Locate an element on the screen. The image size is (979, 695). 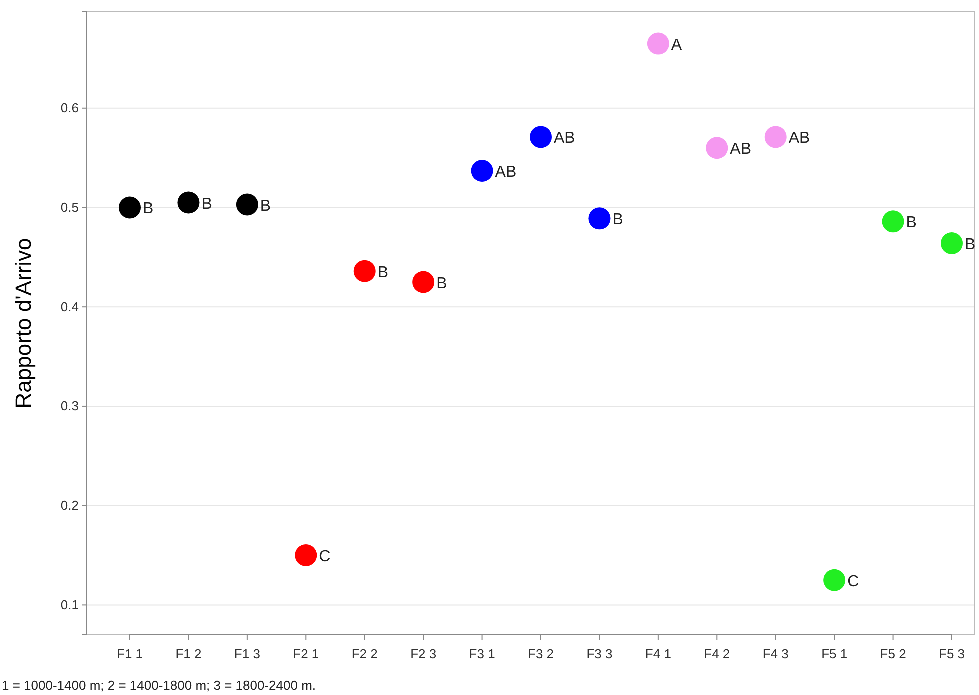
x-tick-label: F3 2 is located at coordinates (541, 654).